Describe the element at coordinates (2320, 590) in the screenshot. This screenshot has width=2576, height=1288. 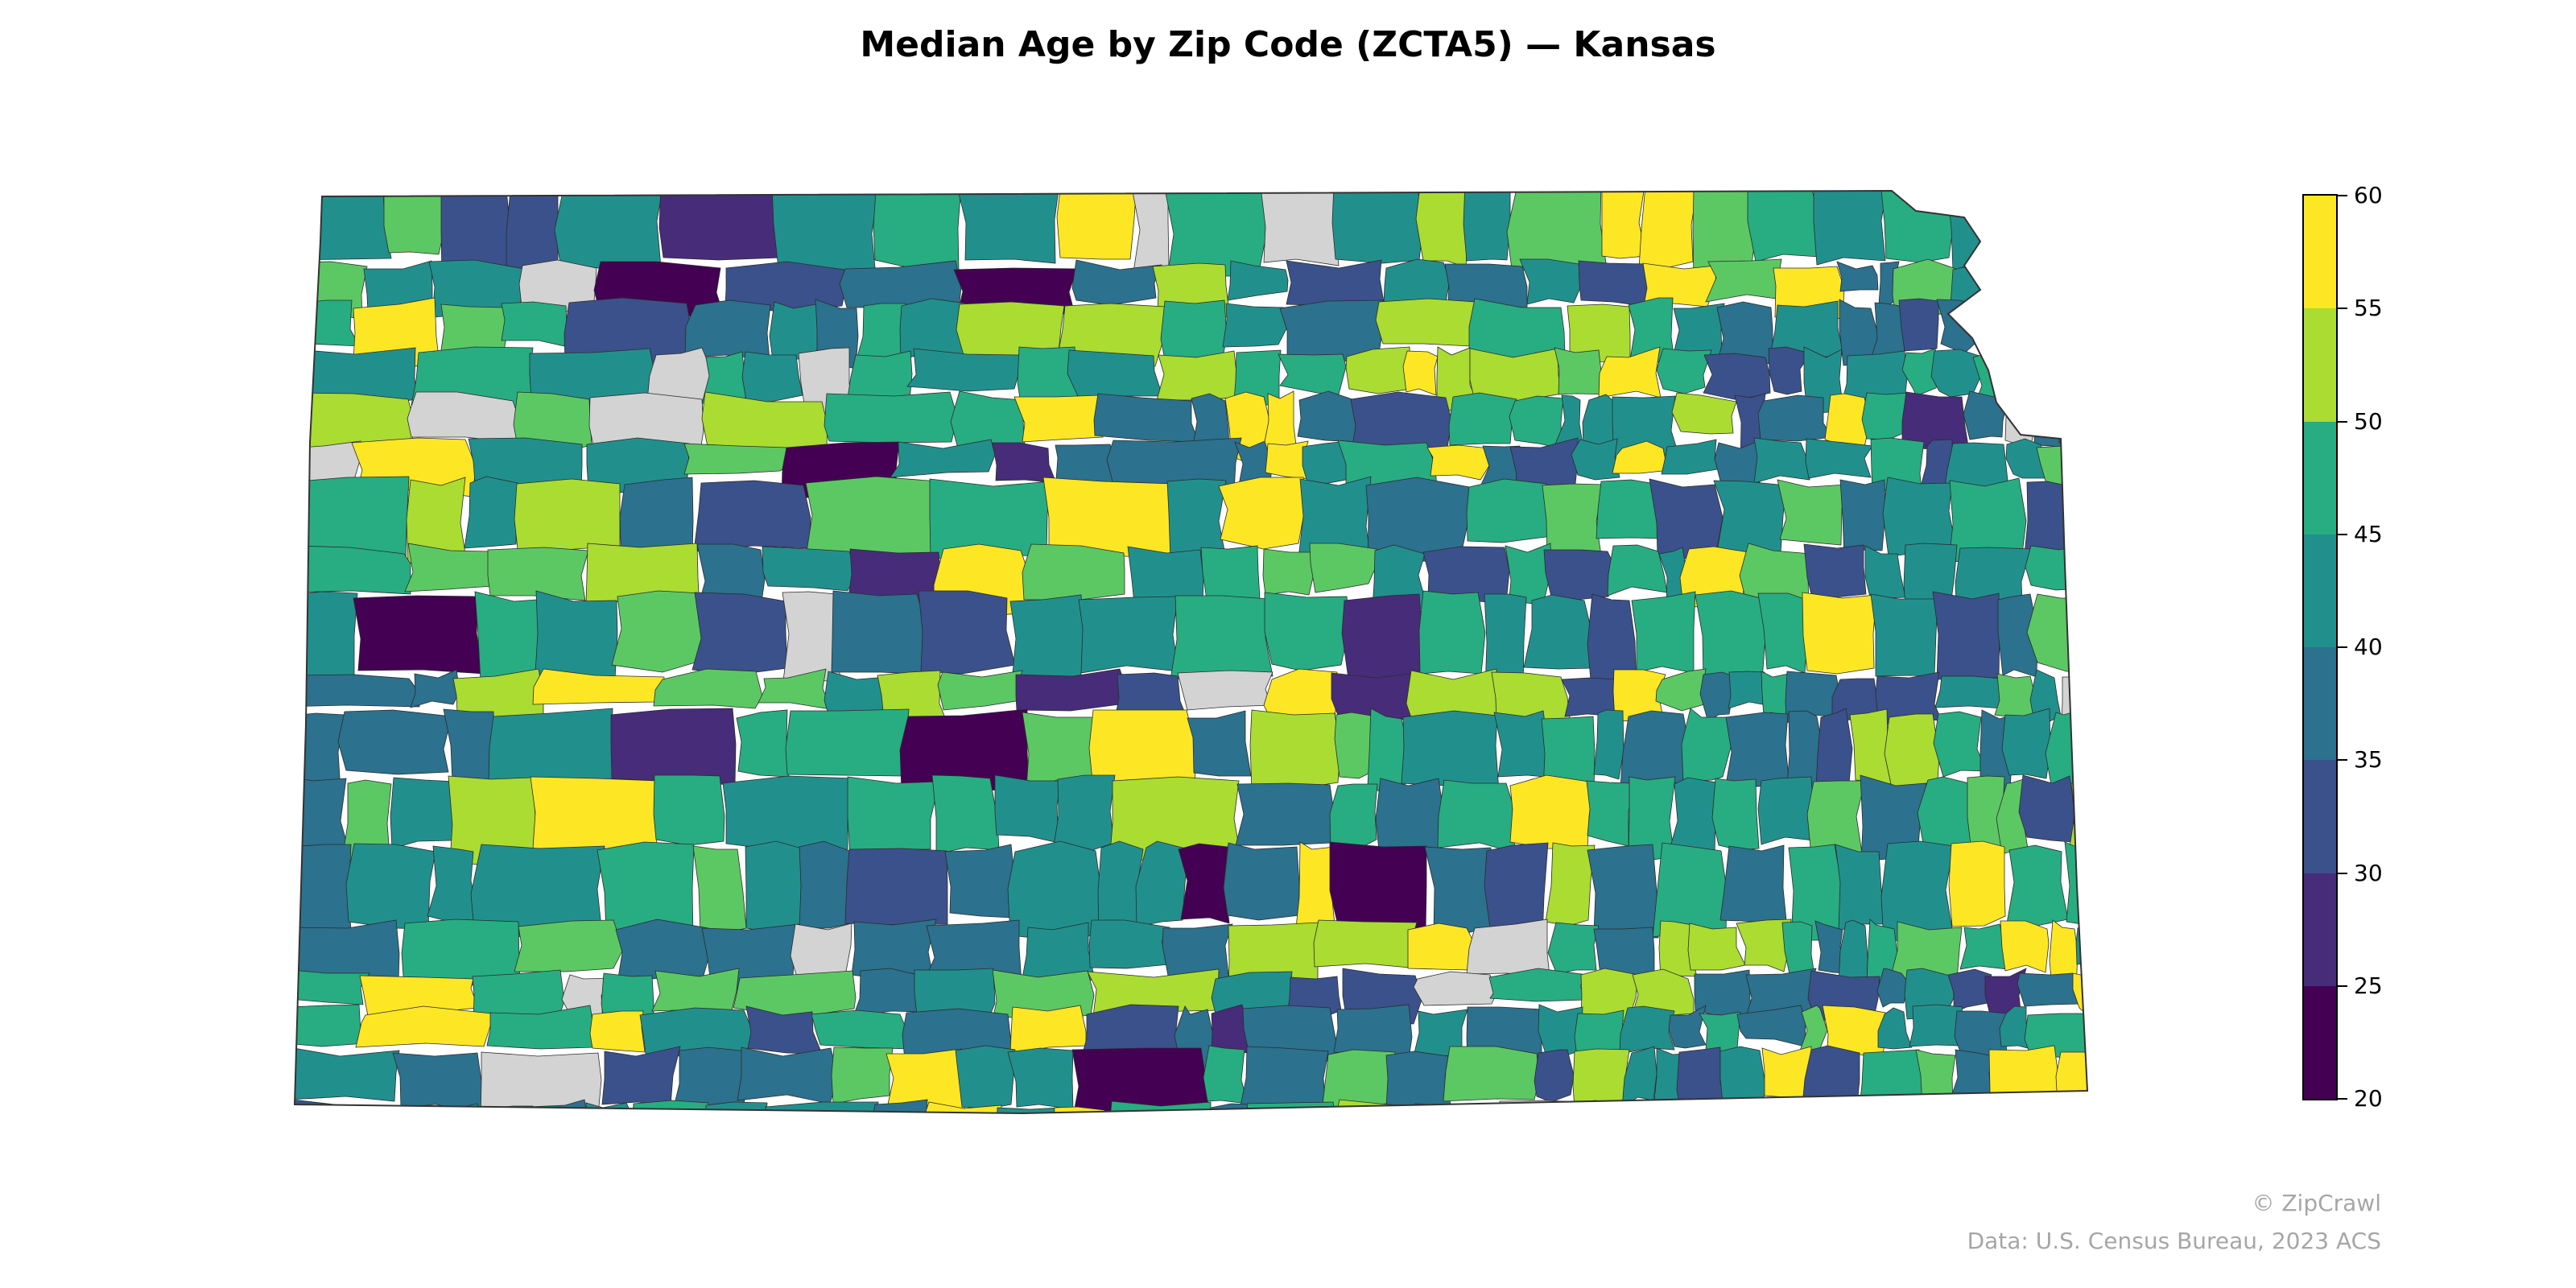
I see `colorbar-bin` at that location.